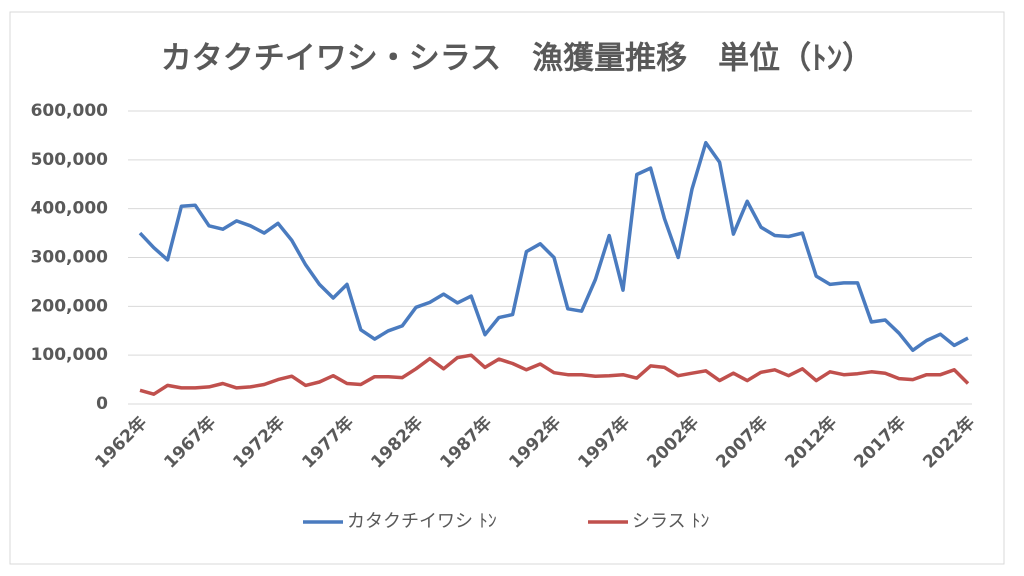  What do you see at coordinates (70, 306) in the screenshot?
I see `y-tick-label: 200,000` at bounding box center [70, 306].